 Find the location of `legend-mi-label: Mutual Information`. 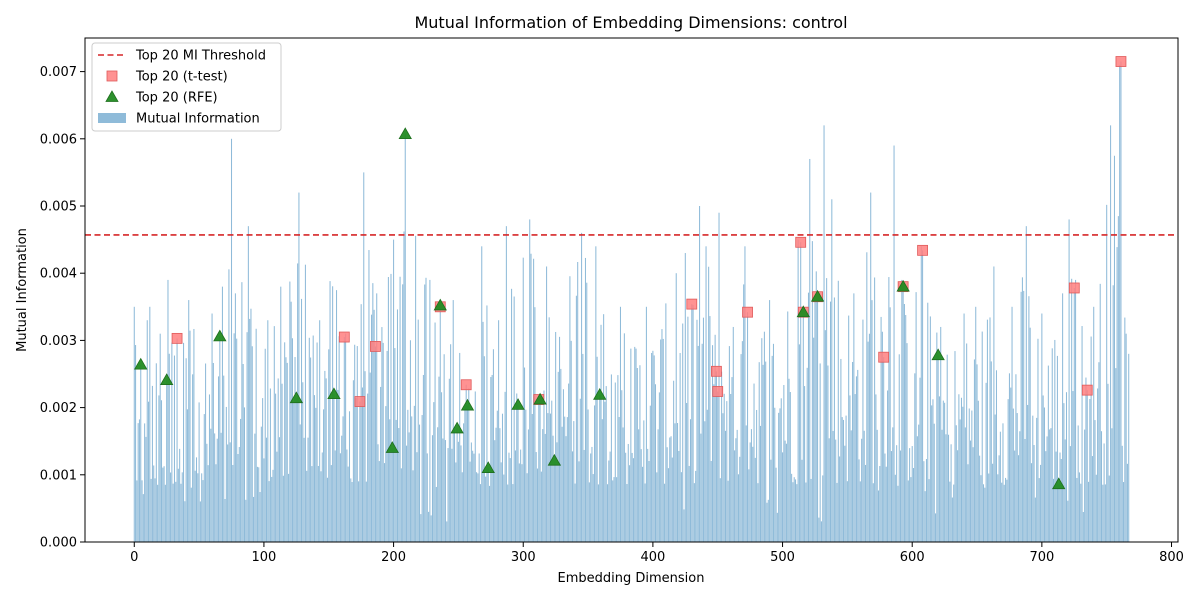

legend-mi-label: Mutual Information is located at coordinates (198, 119).